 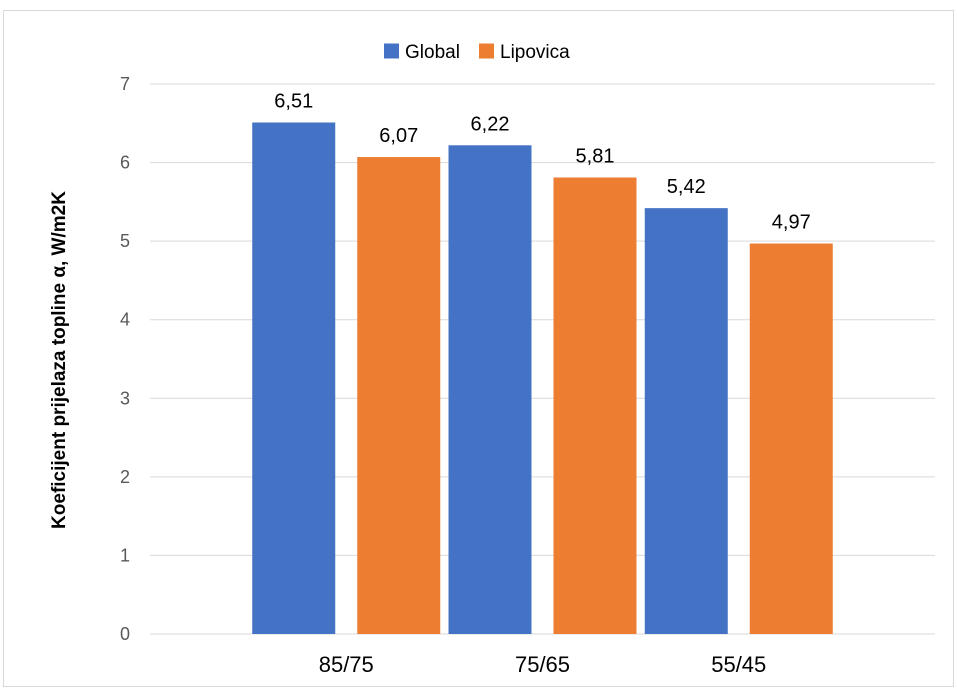 What do you see at coordinates (391, 51) in the screenshot?
I see `legend-swatch-global` at bounding box center [391, 51].